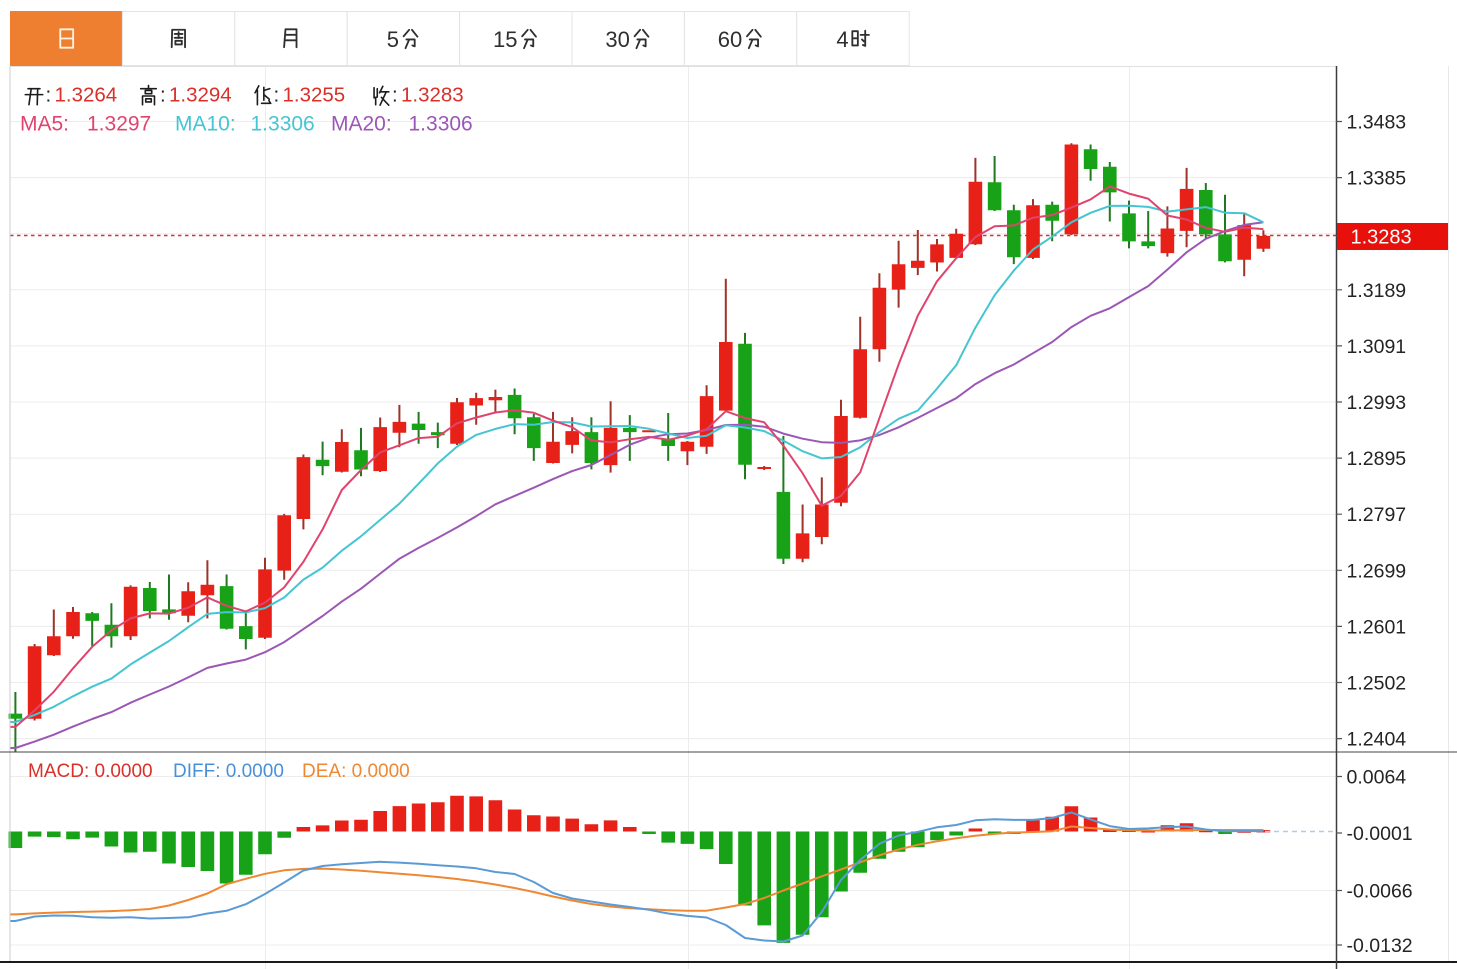 The height and width of the screenshot is (969, 1457). Describe the element at coordinates (1377, 778) in the screenshot. I see `svg-text: 0.0064` at that location.